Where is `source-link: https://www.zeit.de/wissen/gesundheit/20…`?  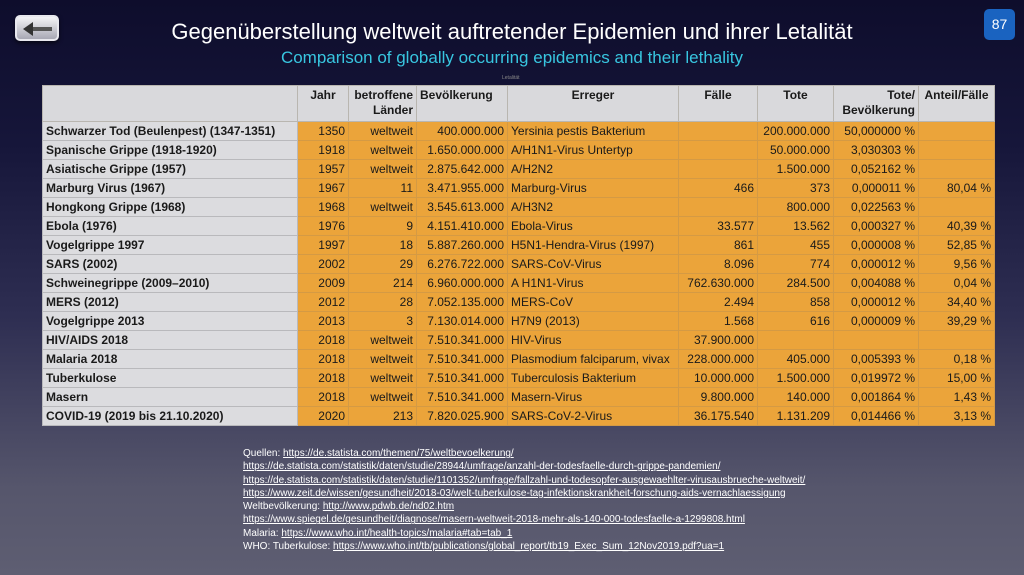 source-link: https://www.zeit.de/wissen/gesundheit/20… is located at coordinates (514, 493).